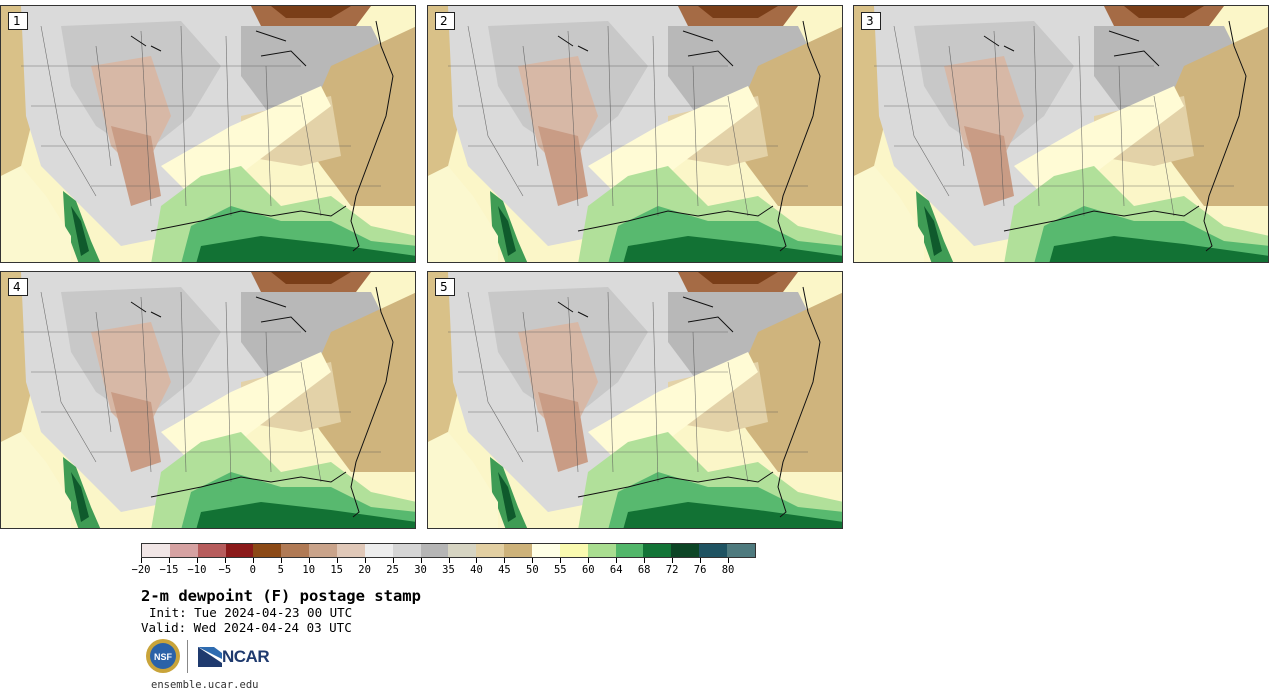 The width and height of the screenshot is (1280, 696). I want to click on figure-title: 2-m dewpoint (F) postage stamp, so click(281, 596).